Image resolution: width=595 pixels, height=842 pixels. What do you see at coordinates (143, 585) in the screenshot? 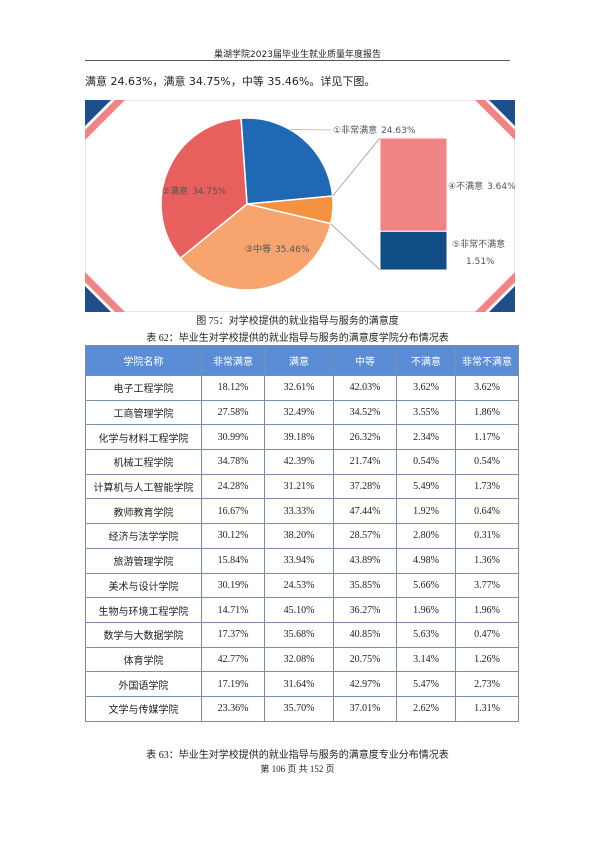
I see `table-cell: 美术与设计学院` at bounding box center [143, 585].